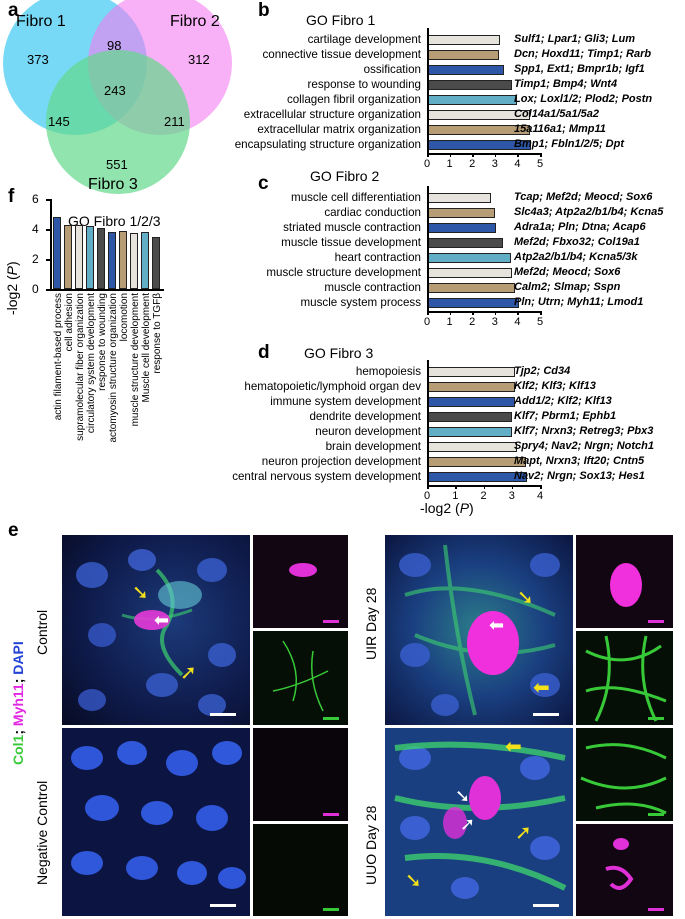 The height and width of the screenshot is (919, 685). I want to click on micrograph-uir-green, so click(624, 678).